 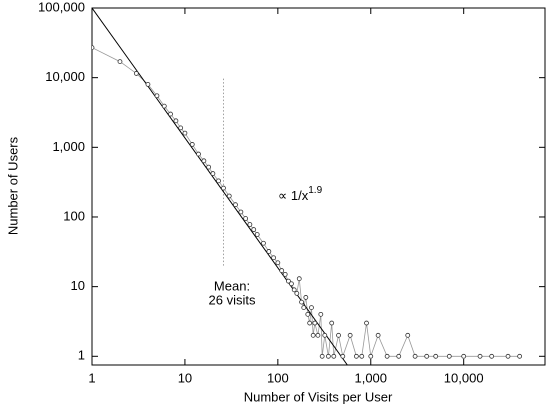 What do you see at coordinates (293, 195) in the screenshot?
I see `fit-label-text: ∝ 1/x` at bounding box center [293, 195].